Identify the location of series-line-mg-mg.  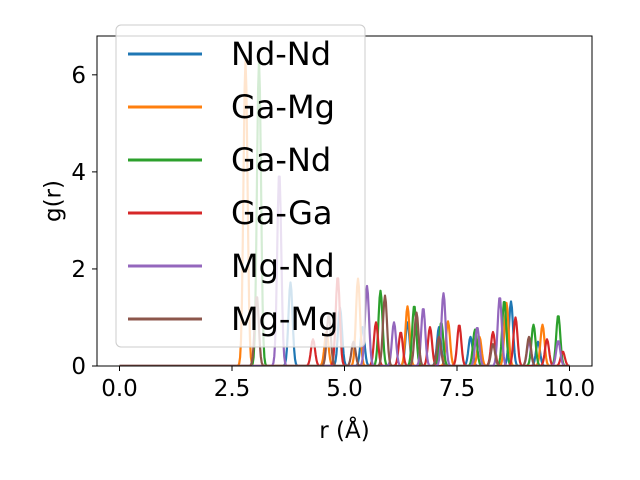
(344, 330).